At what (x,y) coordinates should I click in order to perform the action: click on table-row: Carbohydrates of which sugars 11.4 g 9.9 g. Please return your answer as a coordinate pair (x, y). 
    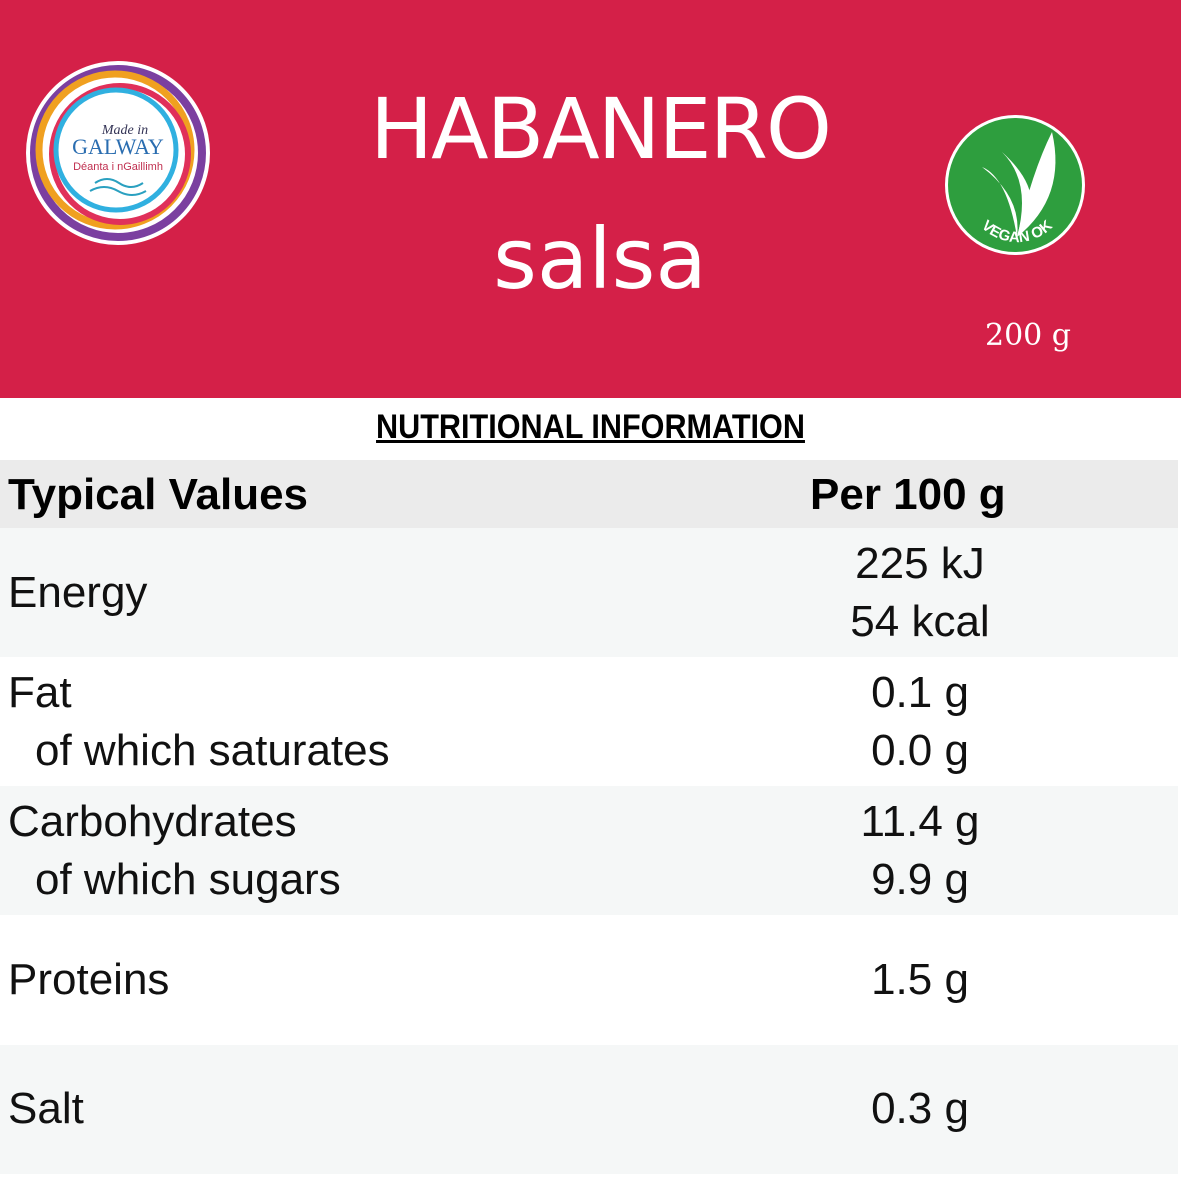
    Looking at the image, I should click on (589, 851).